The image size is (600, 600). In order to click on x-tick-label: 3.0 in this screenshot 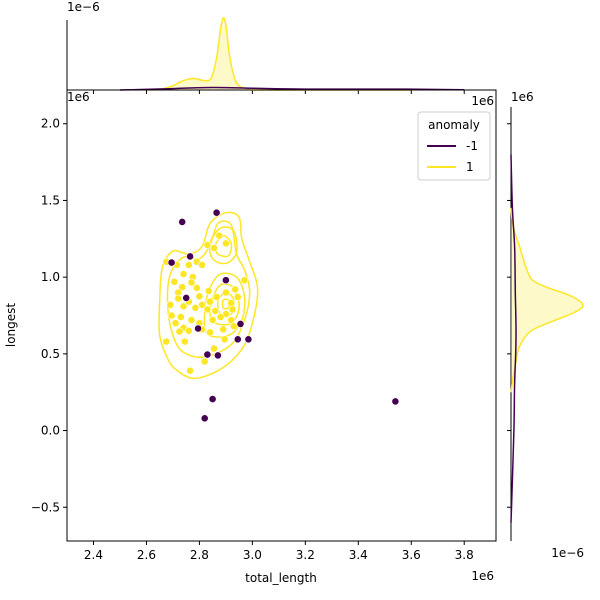, I will do `click(252, 555)`.